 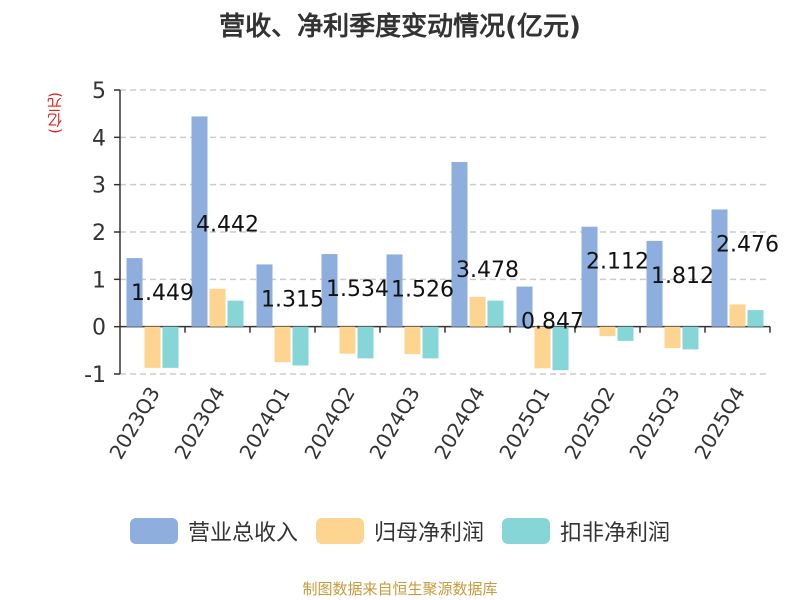 I want to click on data-label: 3.478, so click(x=487, y=270).